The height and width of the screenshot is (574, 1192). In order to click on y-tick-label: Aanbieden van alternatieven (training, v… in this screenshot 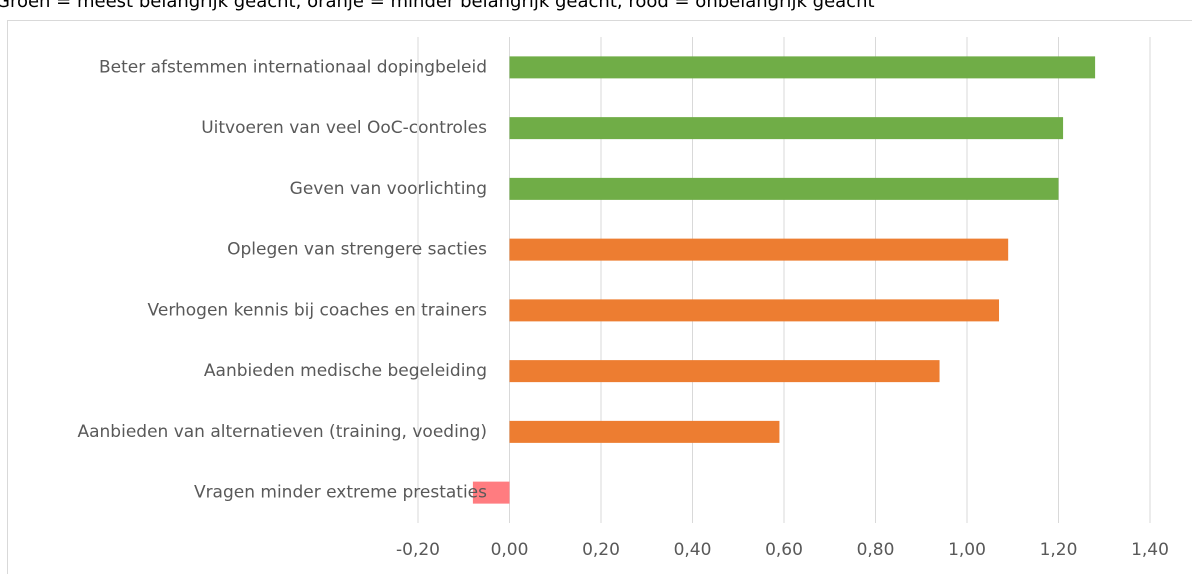, I will do `click(282, 432)`.